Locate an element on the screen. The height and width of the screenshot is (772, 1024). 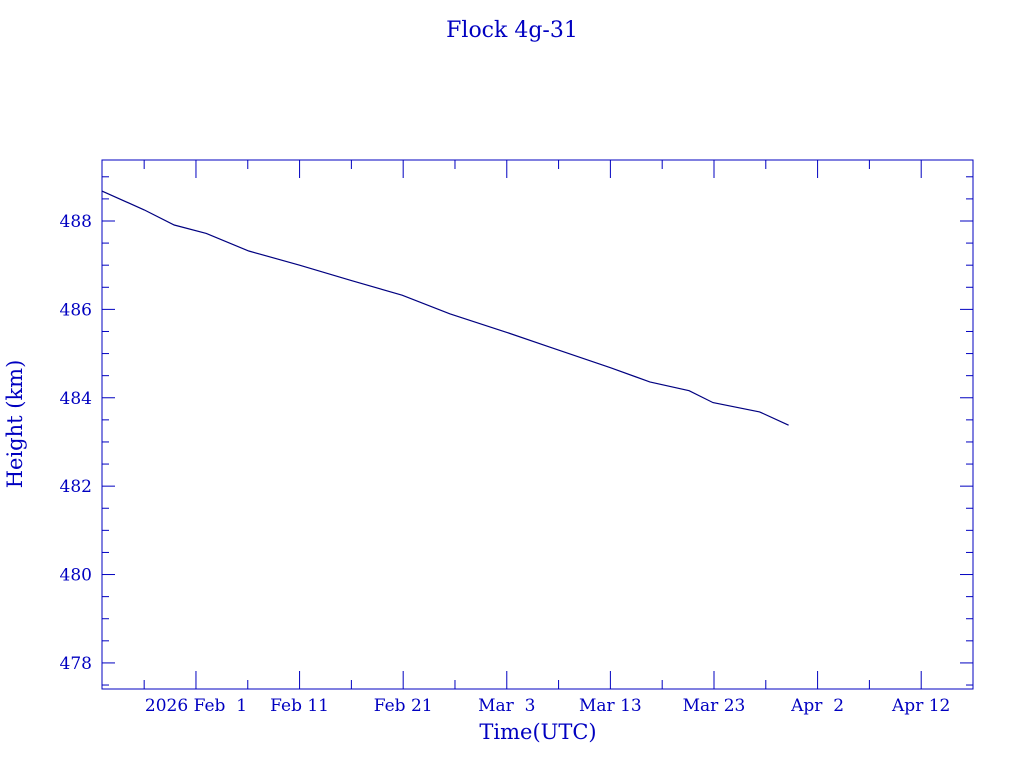
x-tick-label: Feb 11 is located at coordinates (299, 706).